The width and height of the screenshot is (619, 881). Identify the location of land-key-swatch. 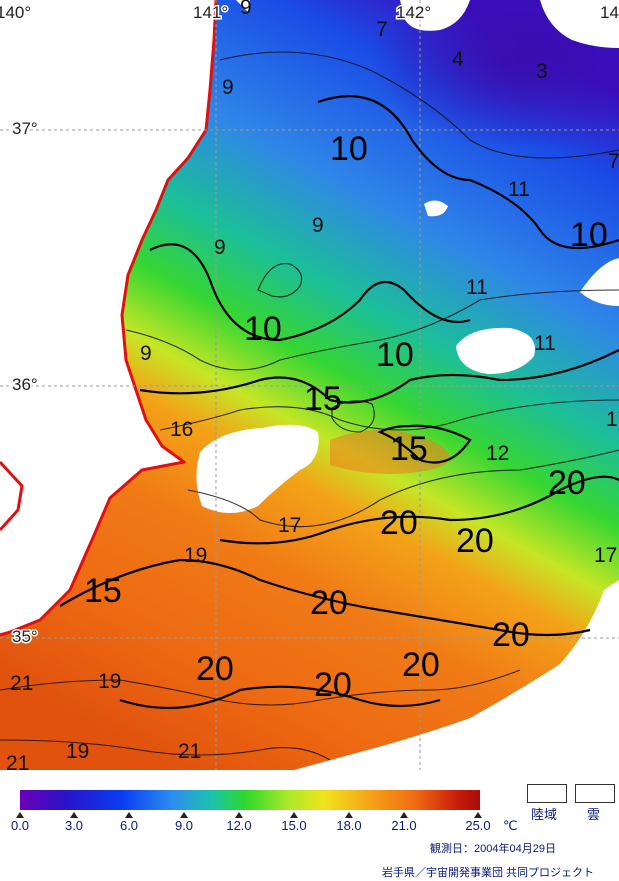
(547, 793).